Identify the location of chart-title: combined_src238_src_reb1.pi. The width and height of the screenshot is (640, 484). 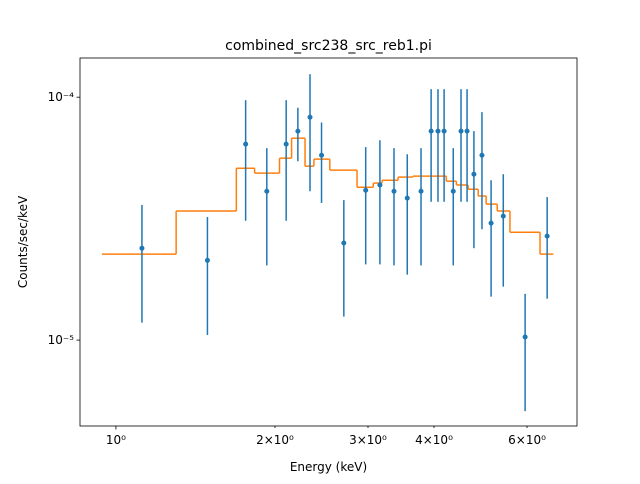
(328, 46).